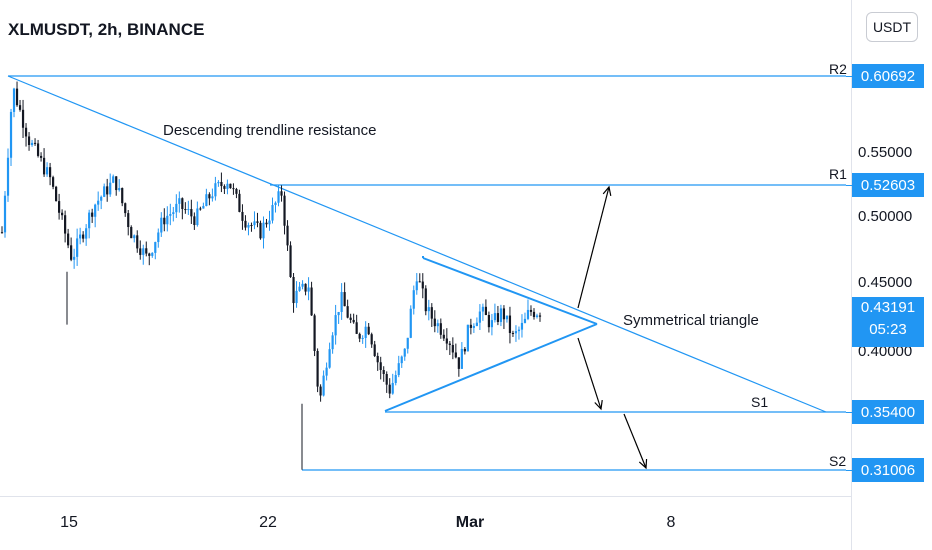 The width and height of the screenshot is (932, 550). What do you see at coordinates (849, 412) in the screenshot?
I see `s1-price-tick` at bounding box center [849, 412].